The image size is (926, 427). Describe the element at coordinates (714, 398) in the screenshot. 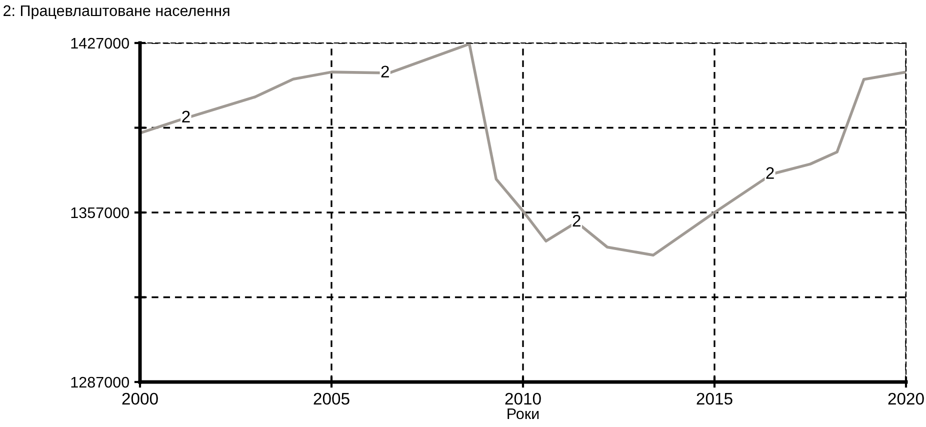

I see `x-tick-label: 2015` at that location.